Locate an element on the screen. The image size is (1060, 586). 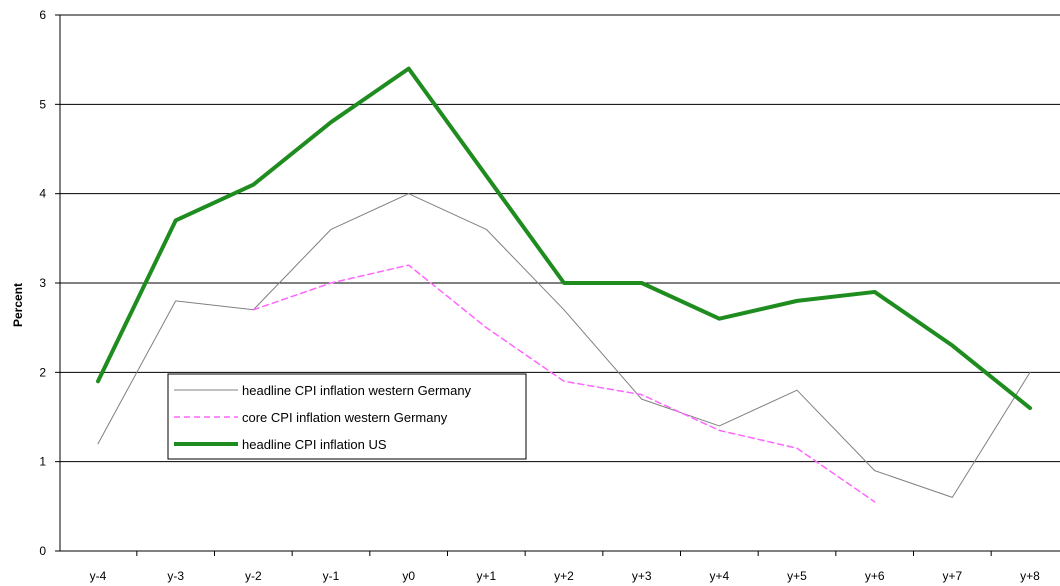
x-tick-label: y+3 is located at coordinates (642, 576).